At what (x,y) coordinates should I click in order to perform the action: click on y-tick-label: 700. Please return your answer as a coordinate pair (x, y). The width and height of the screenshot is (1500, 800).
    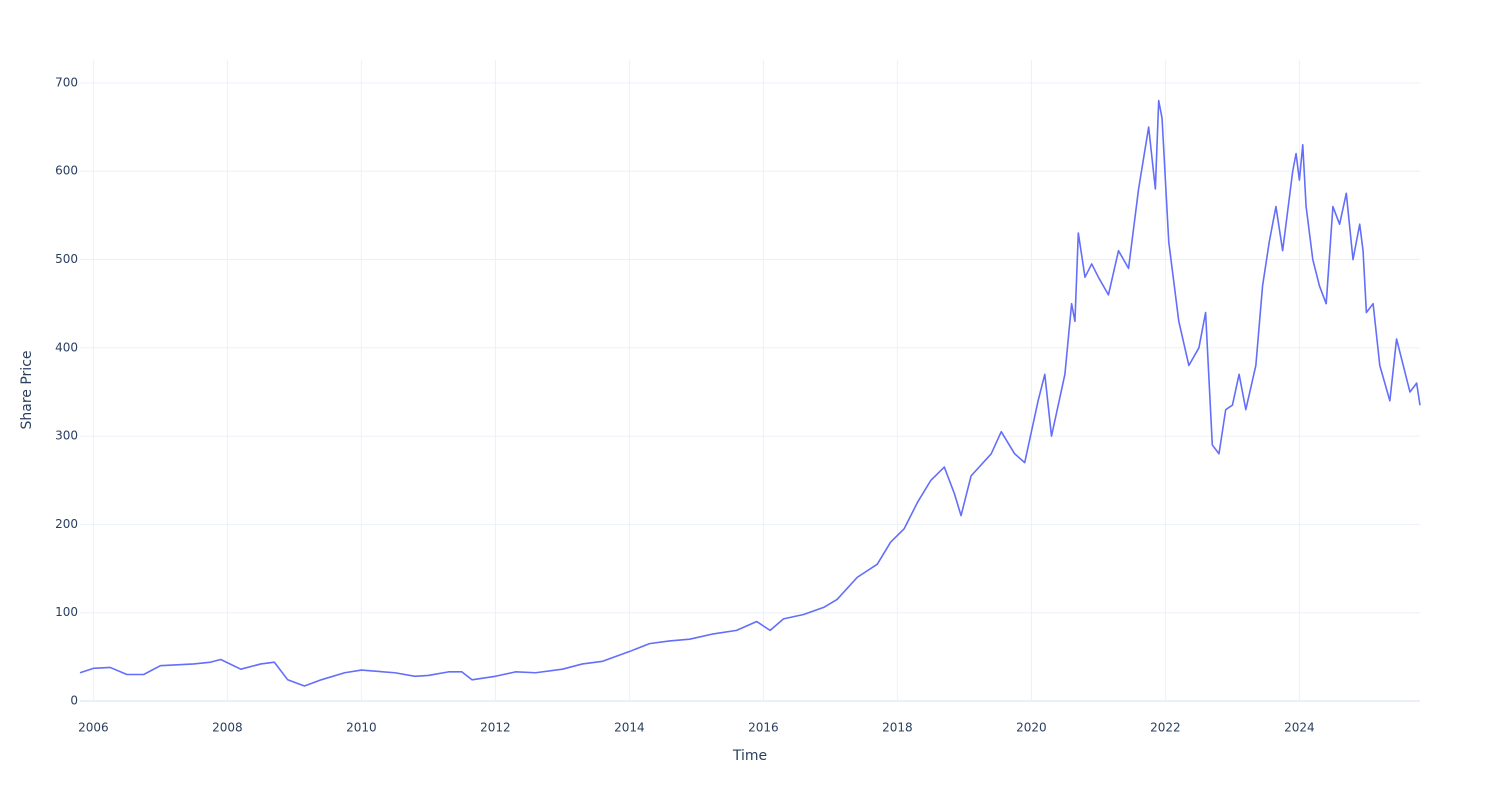
    Looking at the image, I should click on (66, 82).